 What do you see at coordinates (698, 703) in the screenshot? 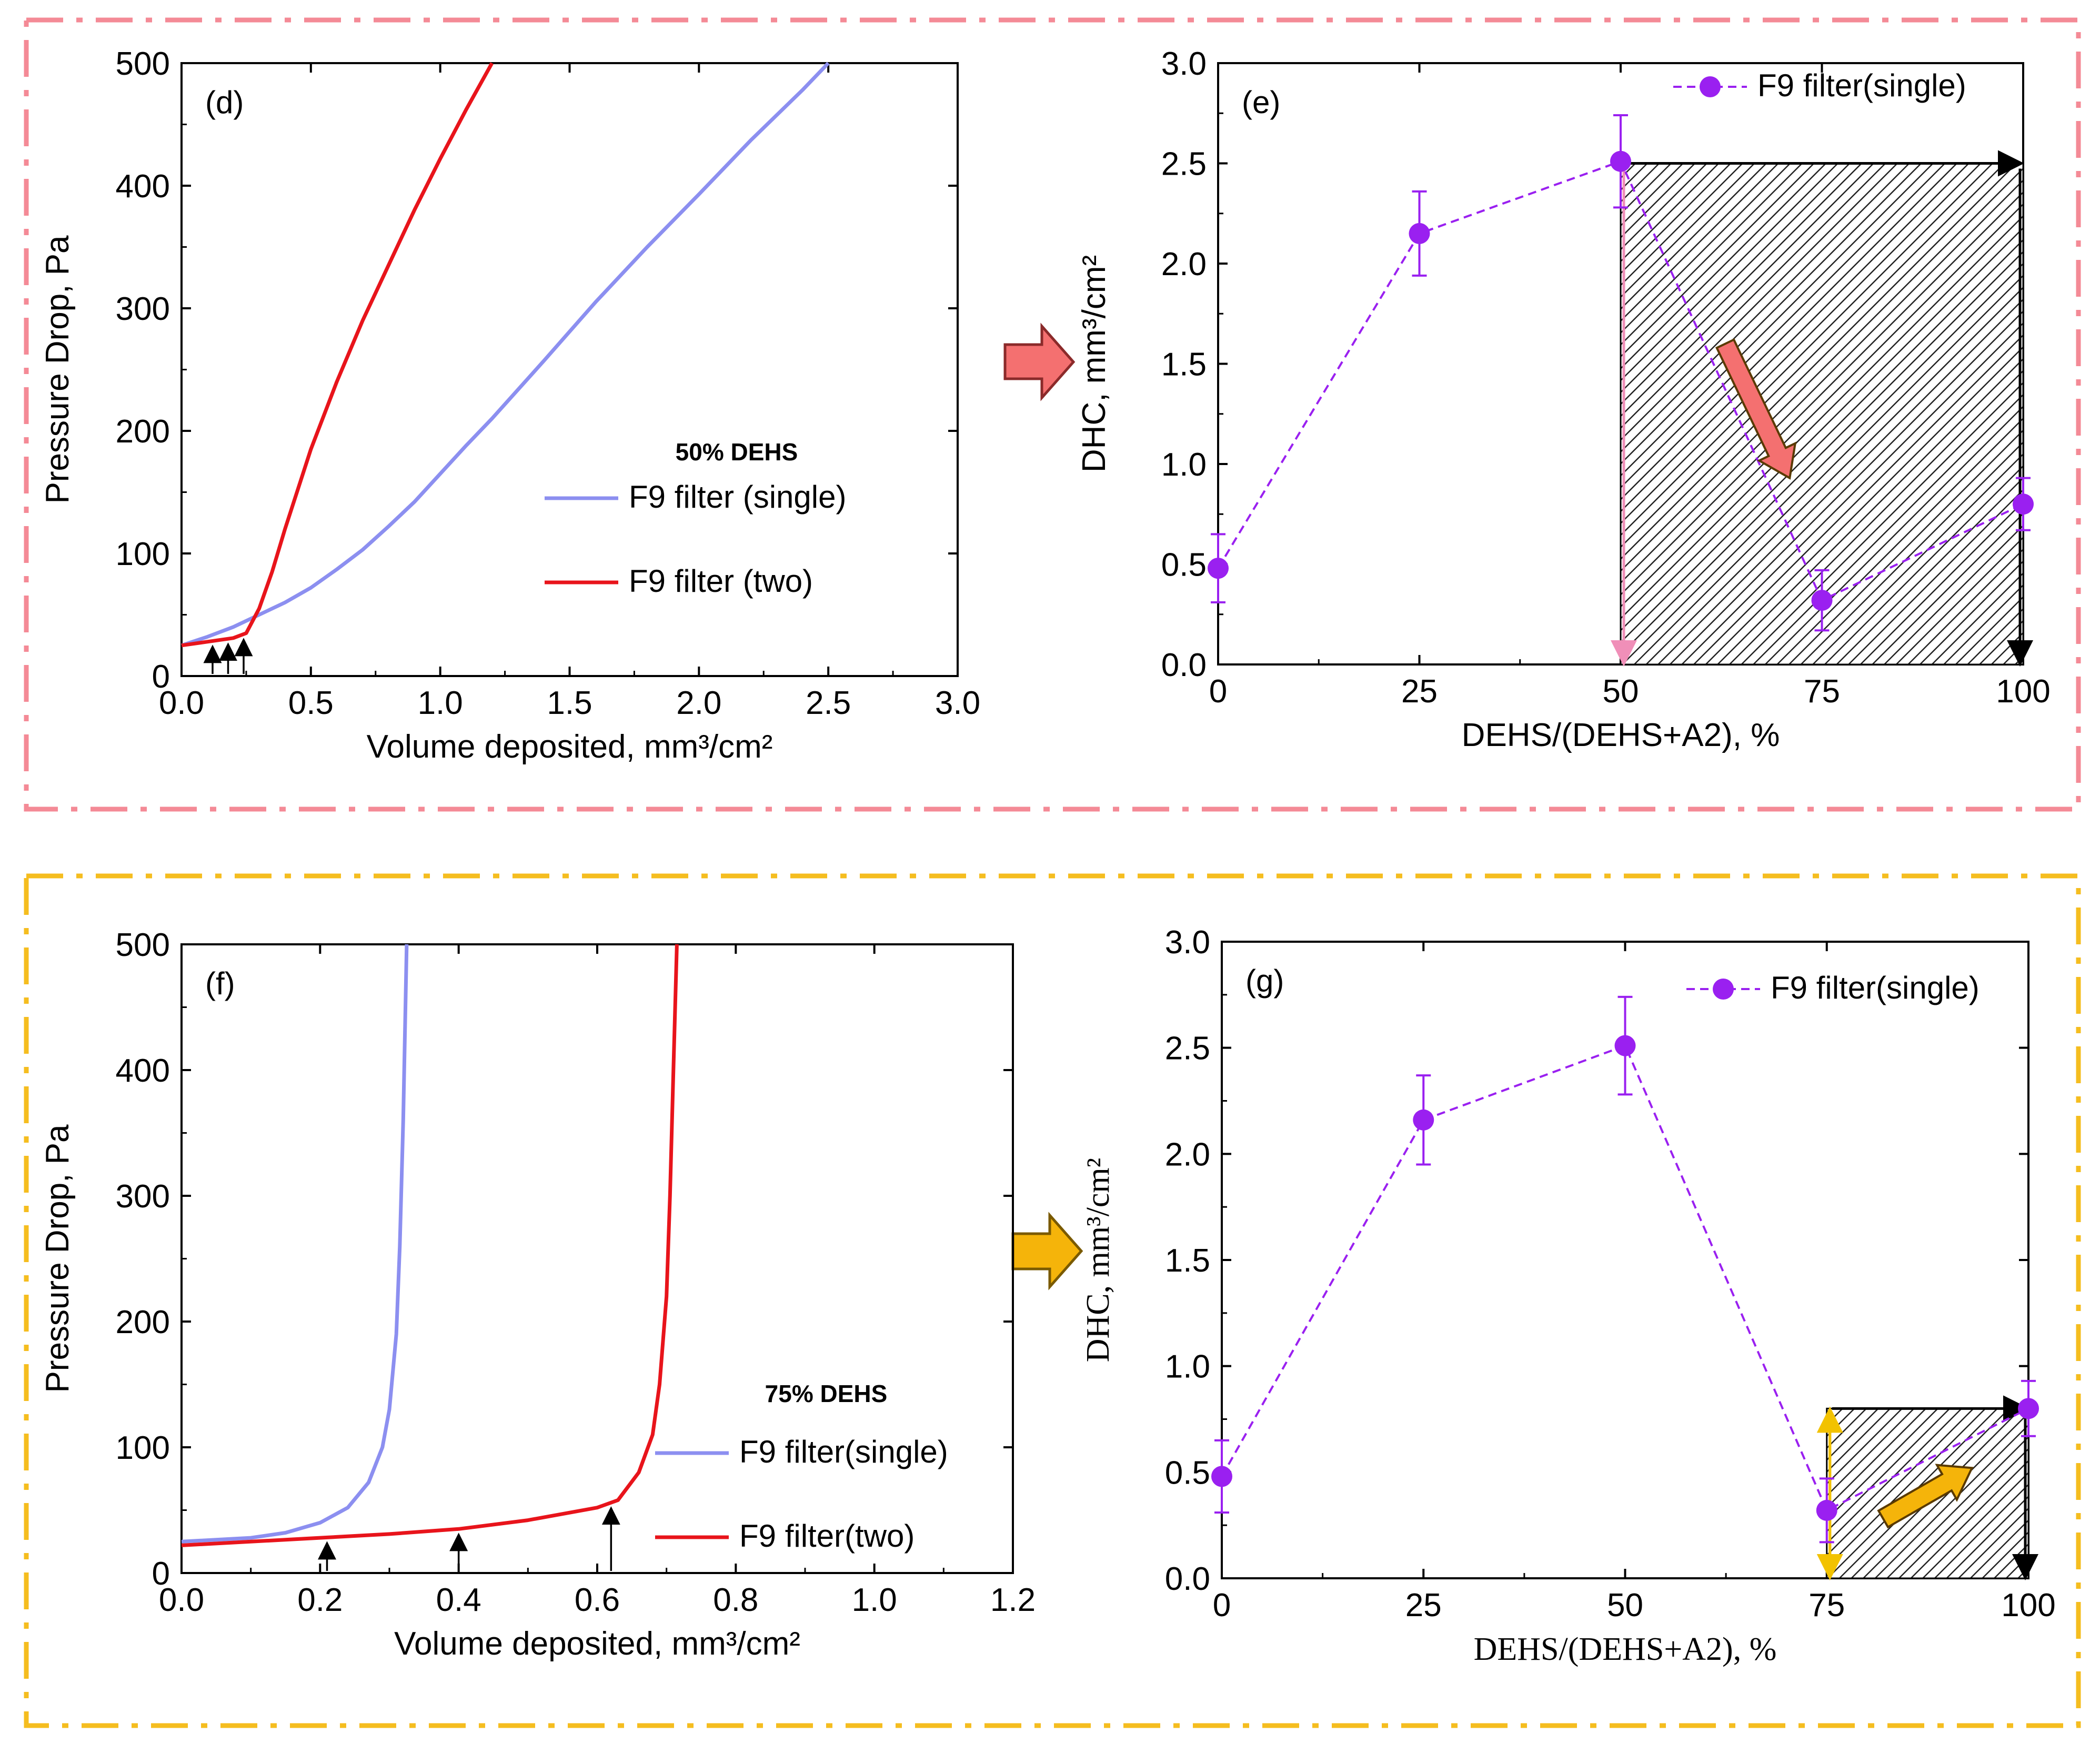
I see `x-tick-label: 2.0` at bounding box center [698, 703].